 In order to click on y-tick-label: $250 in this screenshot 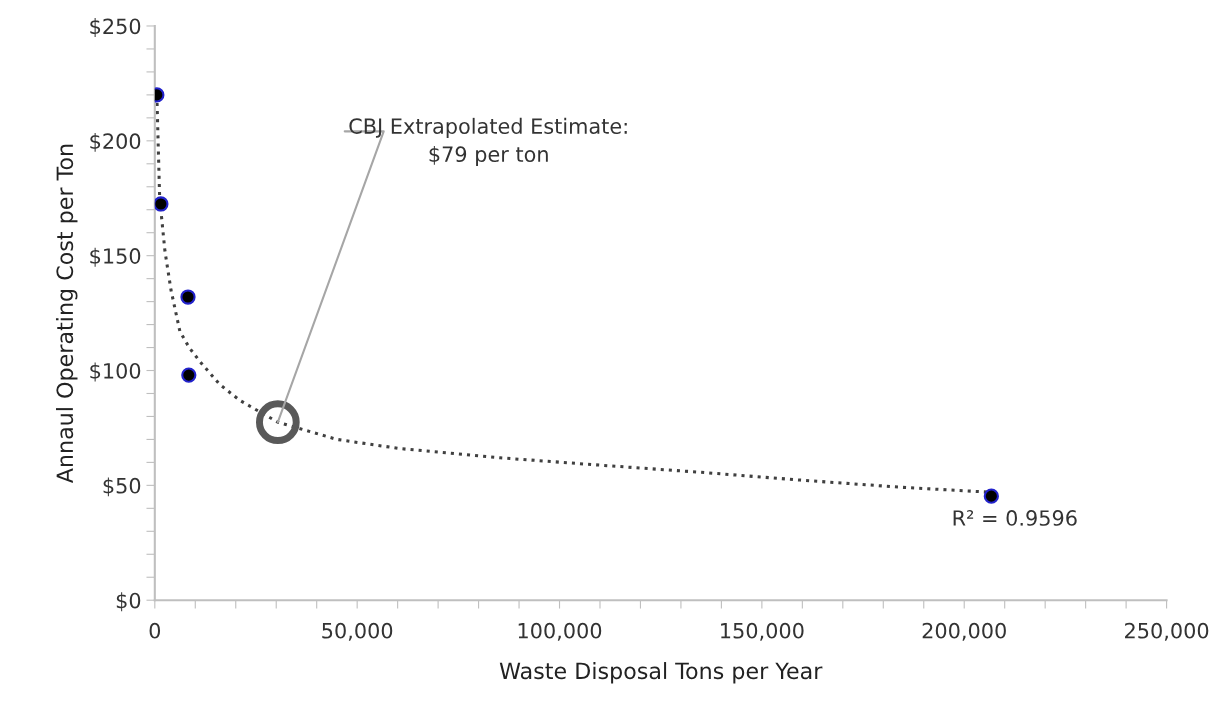, I will do `click(115, 27)`.